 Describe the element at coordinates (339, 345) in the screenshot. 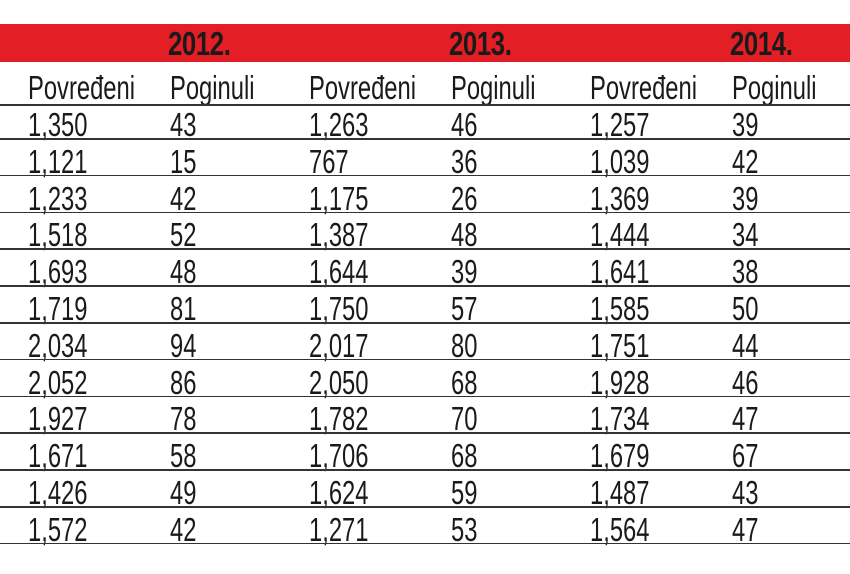

I see `table-cell: 2,017` at that location.